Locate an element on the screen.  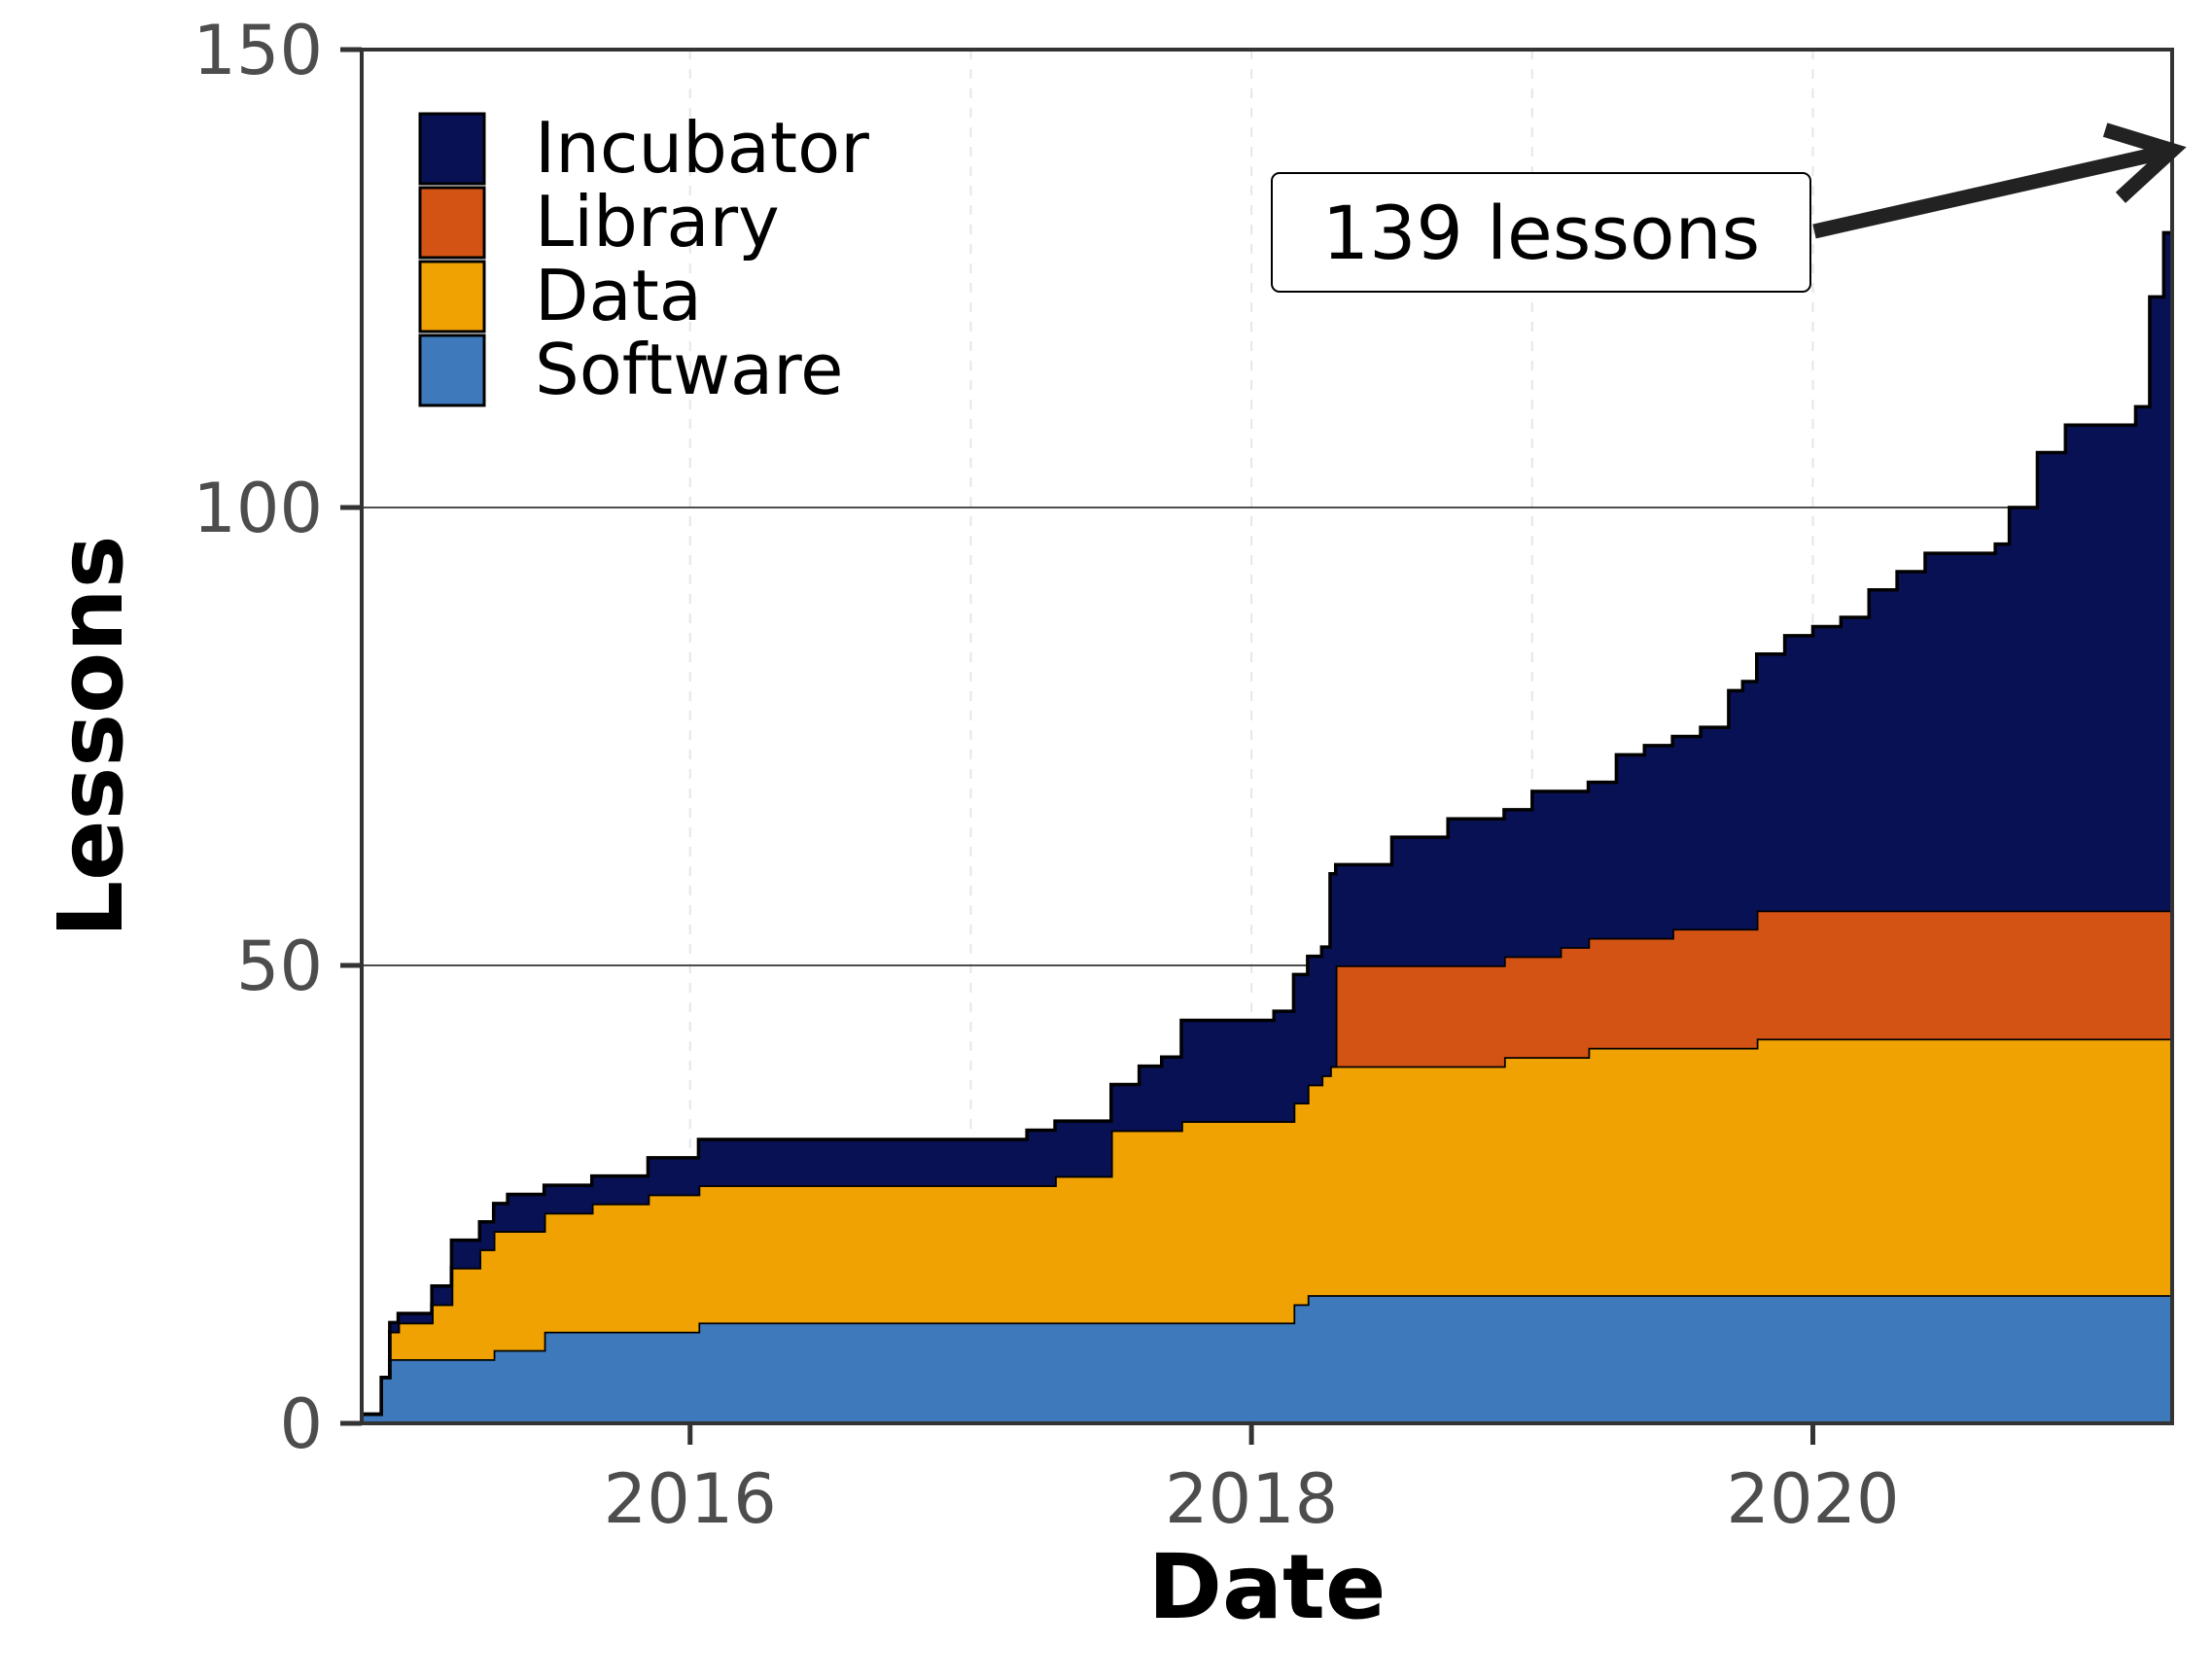
y-tick-label: 50 is located at coordinates (279, 966).